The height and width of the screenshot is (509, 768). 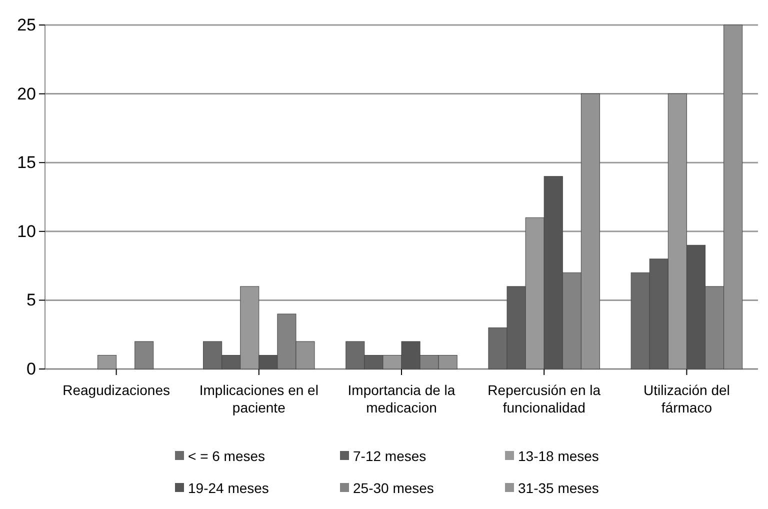 What do you see at coordinates (228, 488) in the screenshot?
I see `legend-label: 19-24 meses` at bounding box center [228, 488].